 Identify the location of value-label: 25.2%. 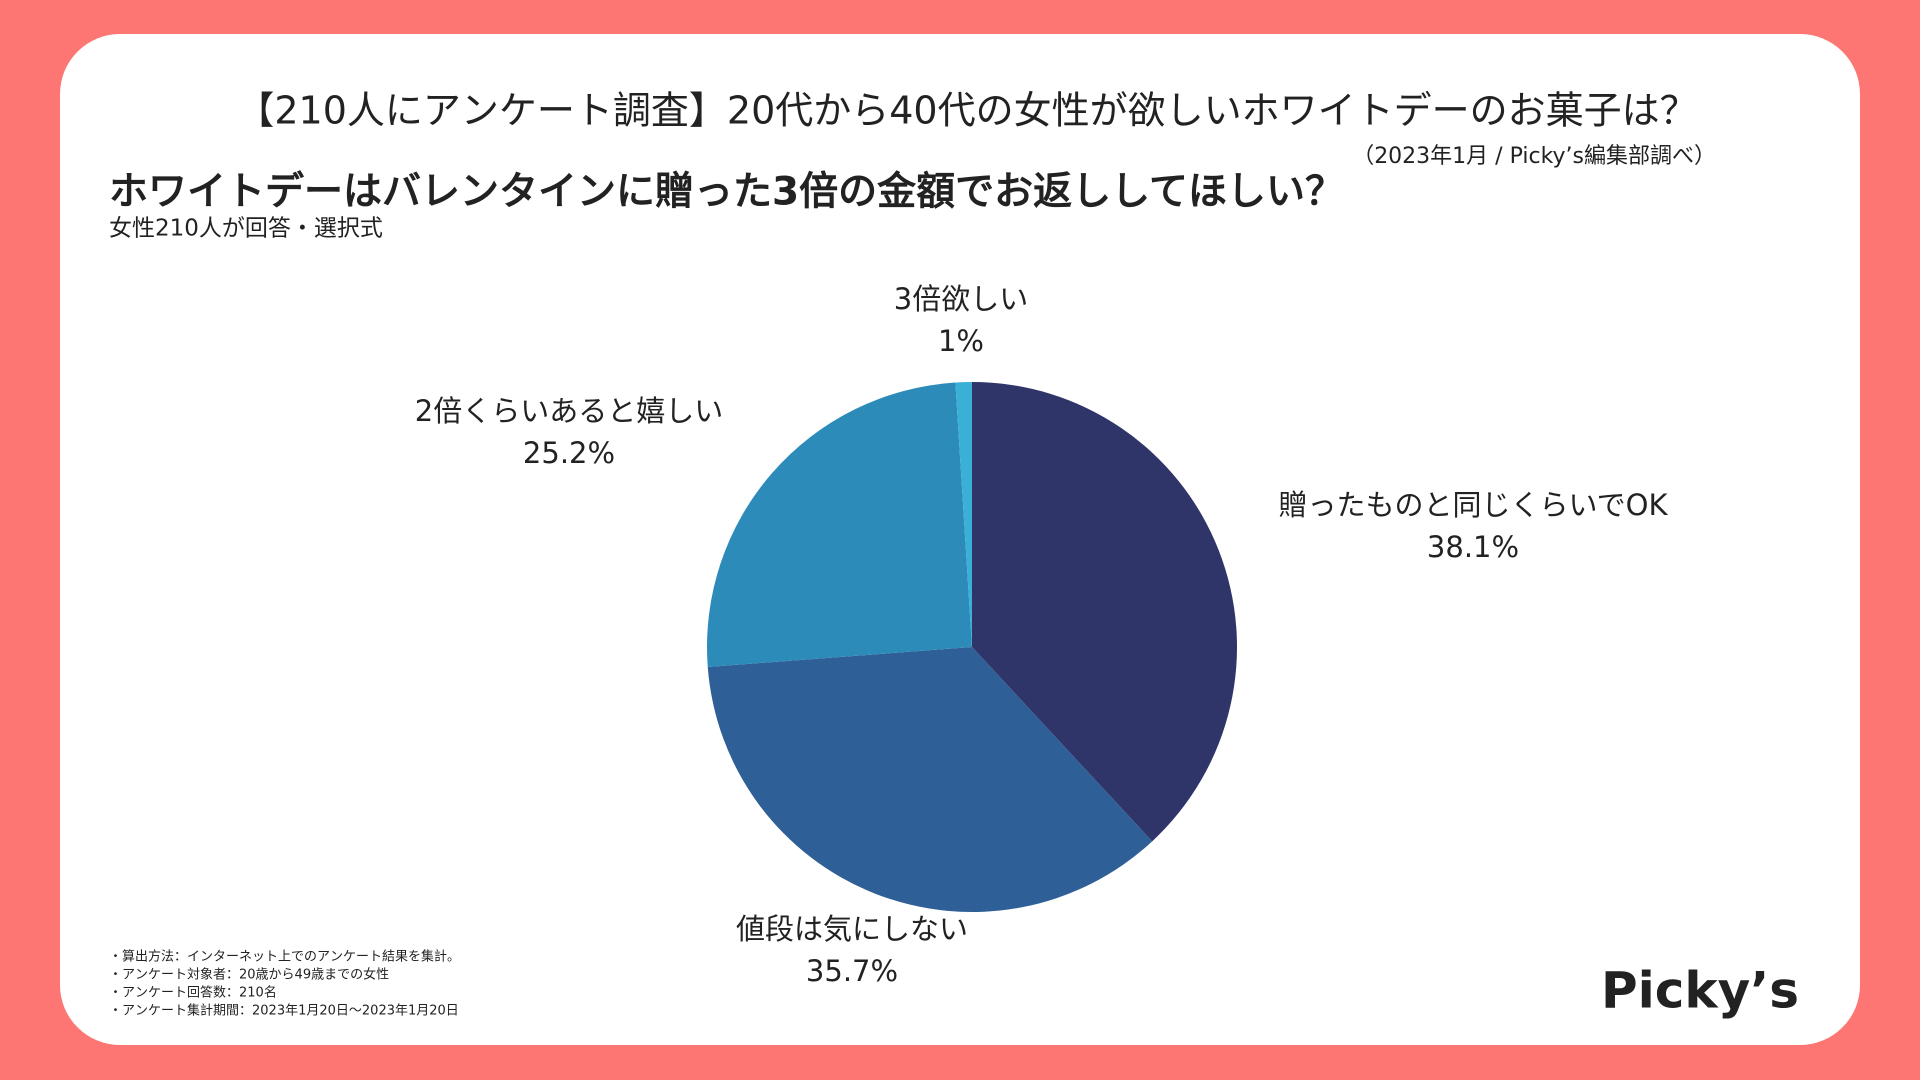
(569, 453).